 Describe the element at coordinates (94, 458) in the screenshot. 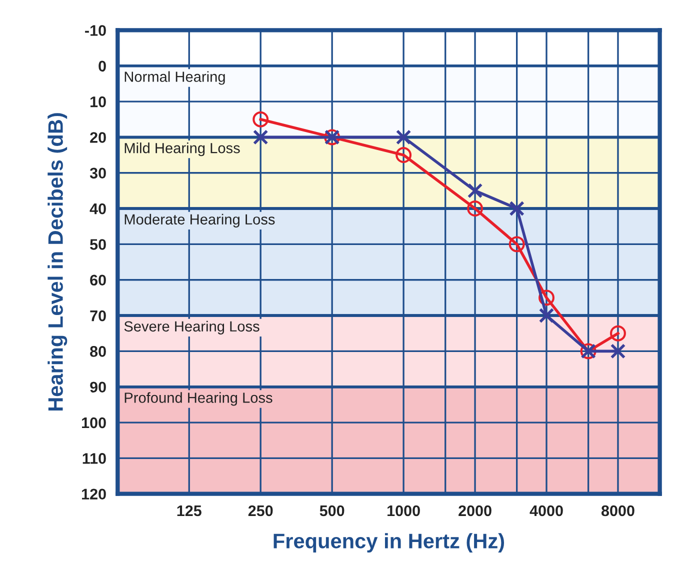

I see `y-tick-label: 110` at that location.